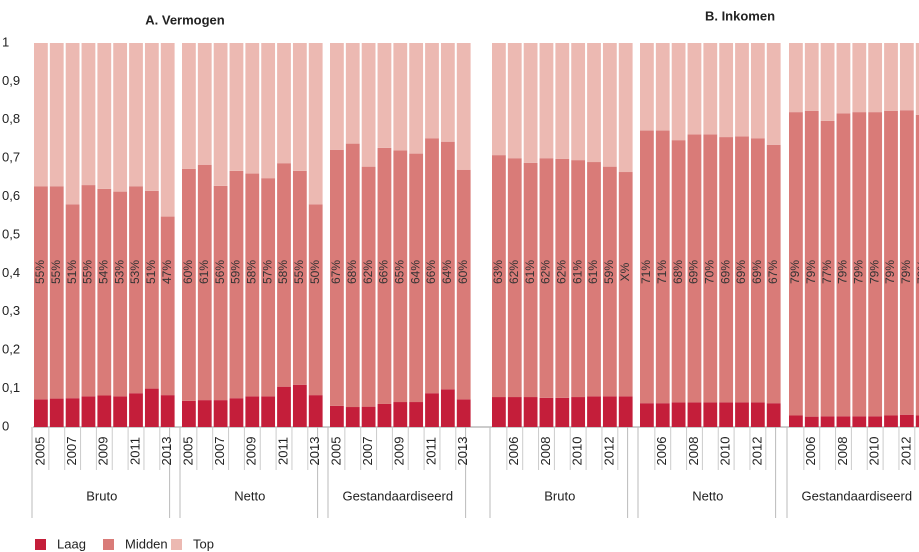 Image resolution: width=919 pixels, height=552 pixels. I want to click on value-label: 57%, so click(267, 272).